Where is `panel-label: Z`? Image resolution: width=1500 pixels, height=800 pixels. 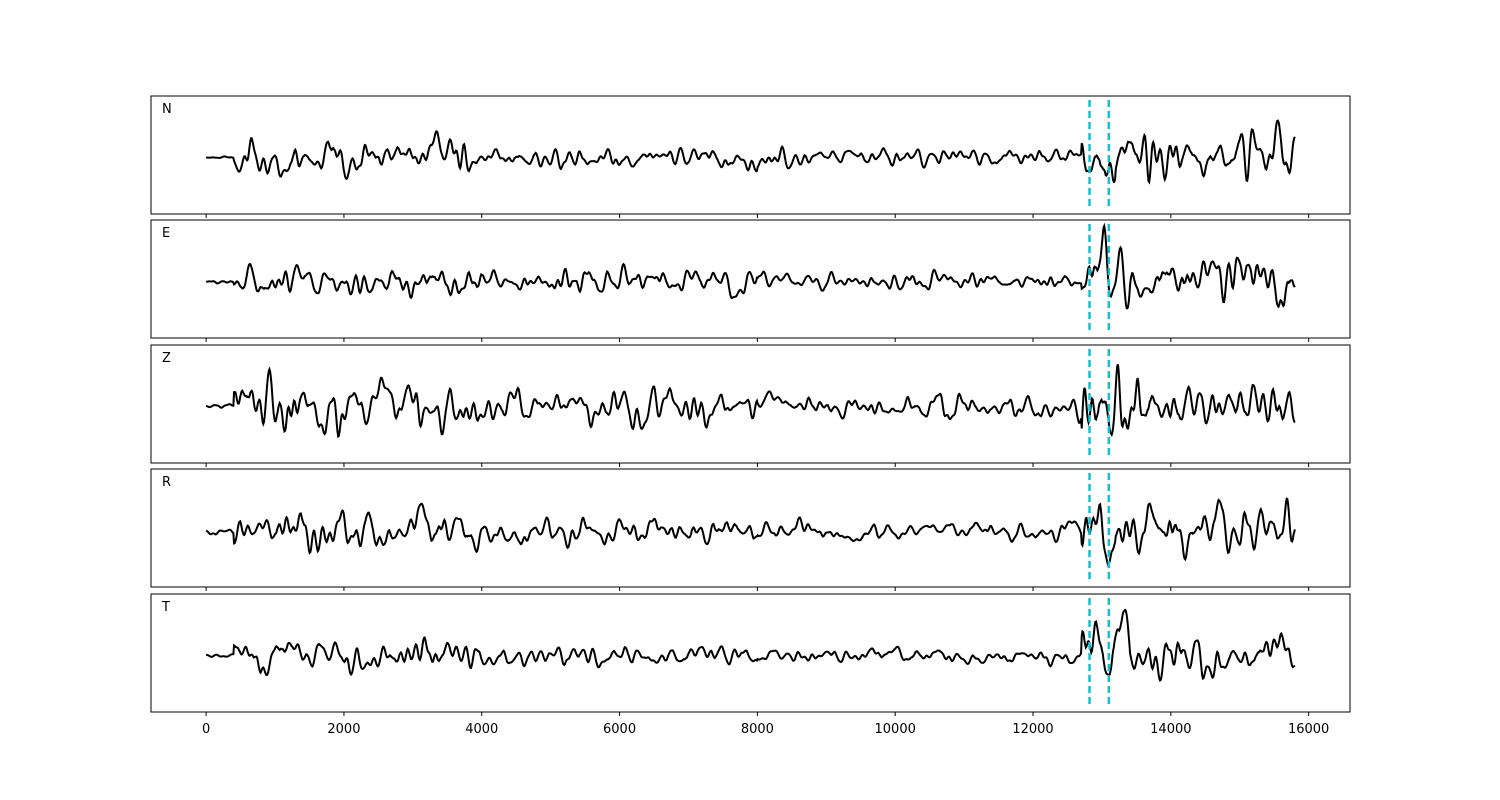 panel-label: Z is located at coordinates (166, 358).